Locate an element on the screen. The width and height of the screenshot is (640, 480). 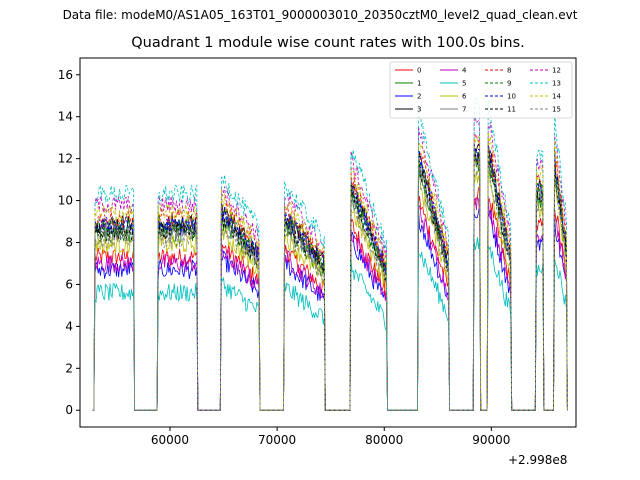
x-offset-label: +2.998e8 is located at coordinates (538, 460).